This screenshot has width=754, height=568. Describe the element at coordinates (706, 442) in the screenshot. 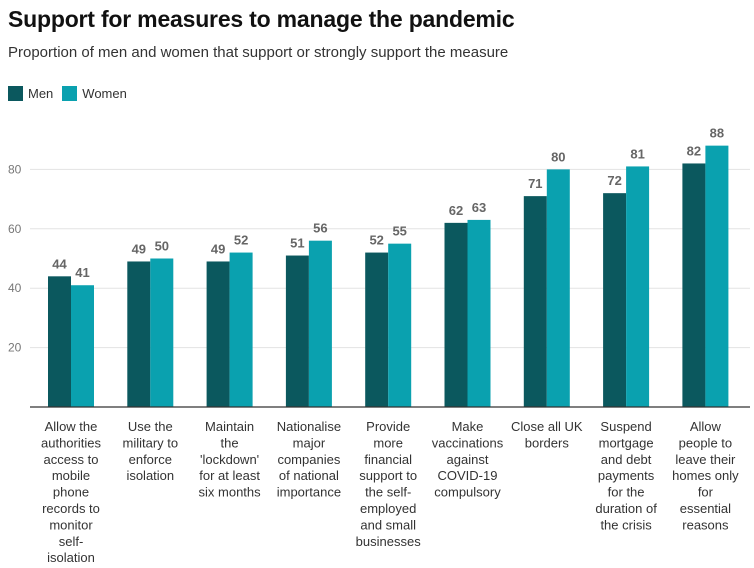

I see `category-label-line: people to` at that location.